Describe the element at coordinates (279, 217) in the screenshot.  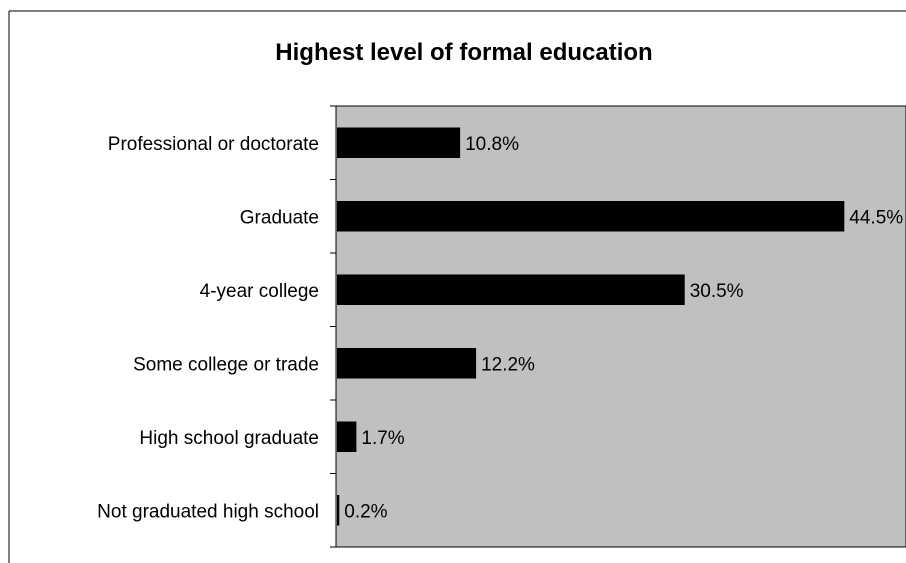
I see `category-label: Graduate` at that location.